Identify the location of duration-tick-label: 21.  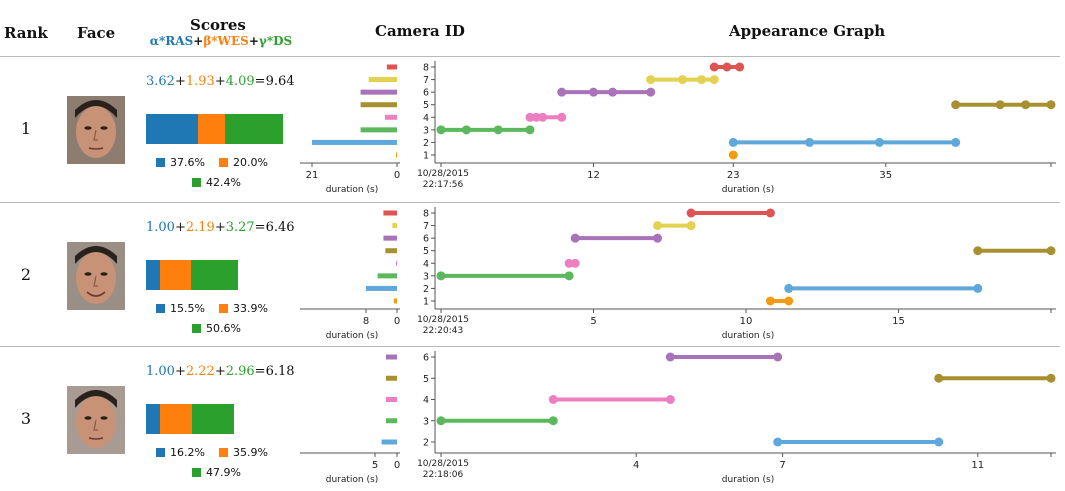
(312, 175).